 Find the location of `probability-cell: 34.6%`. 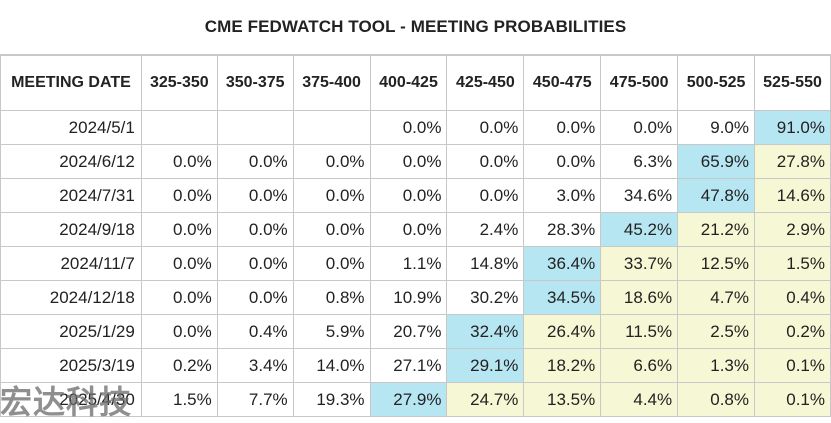

probability-cell: 34.6% is located at coordinates (639, 195).